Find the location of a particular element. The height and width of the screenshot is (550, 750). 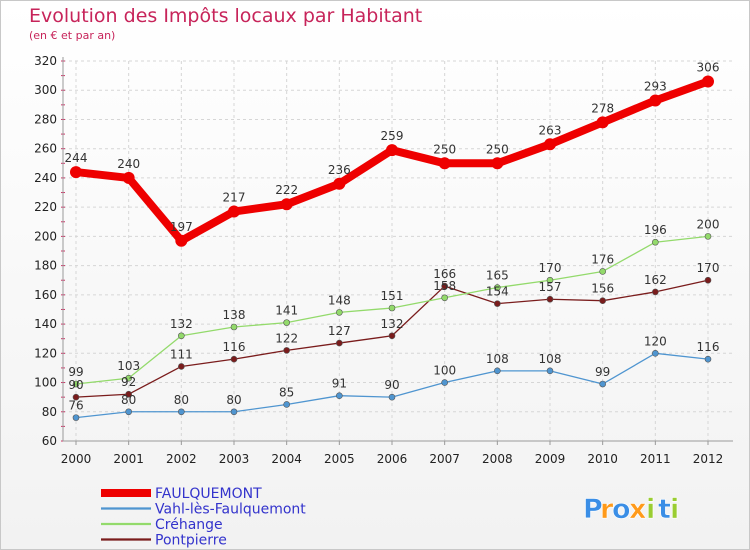

data-label: 259 is located at coordinates (392, 136).